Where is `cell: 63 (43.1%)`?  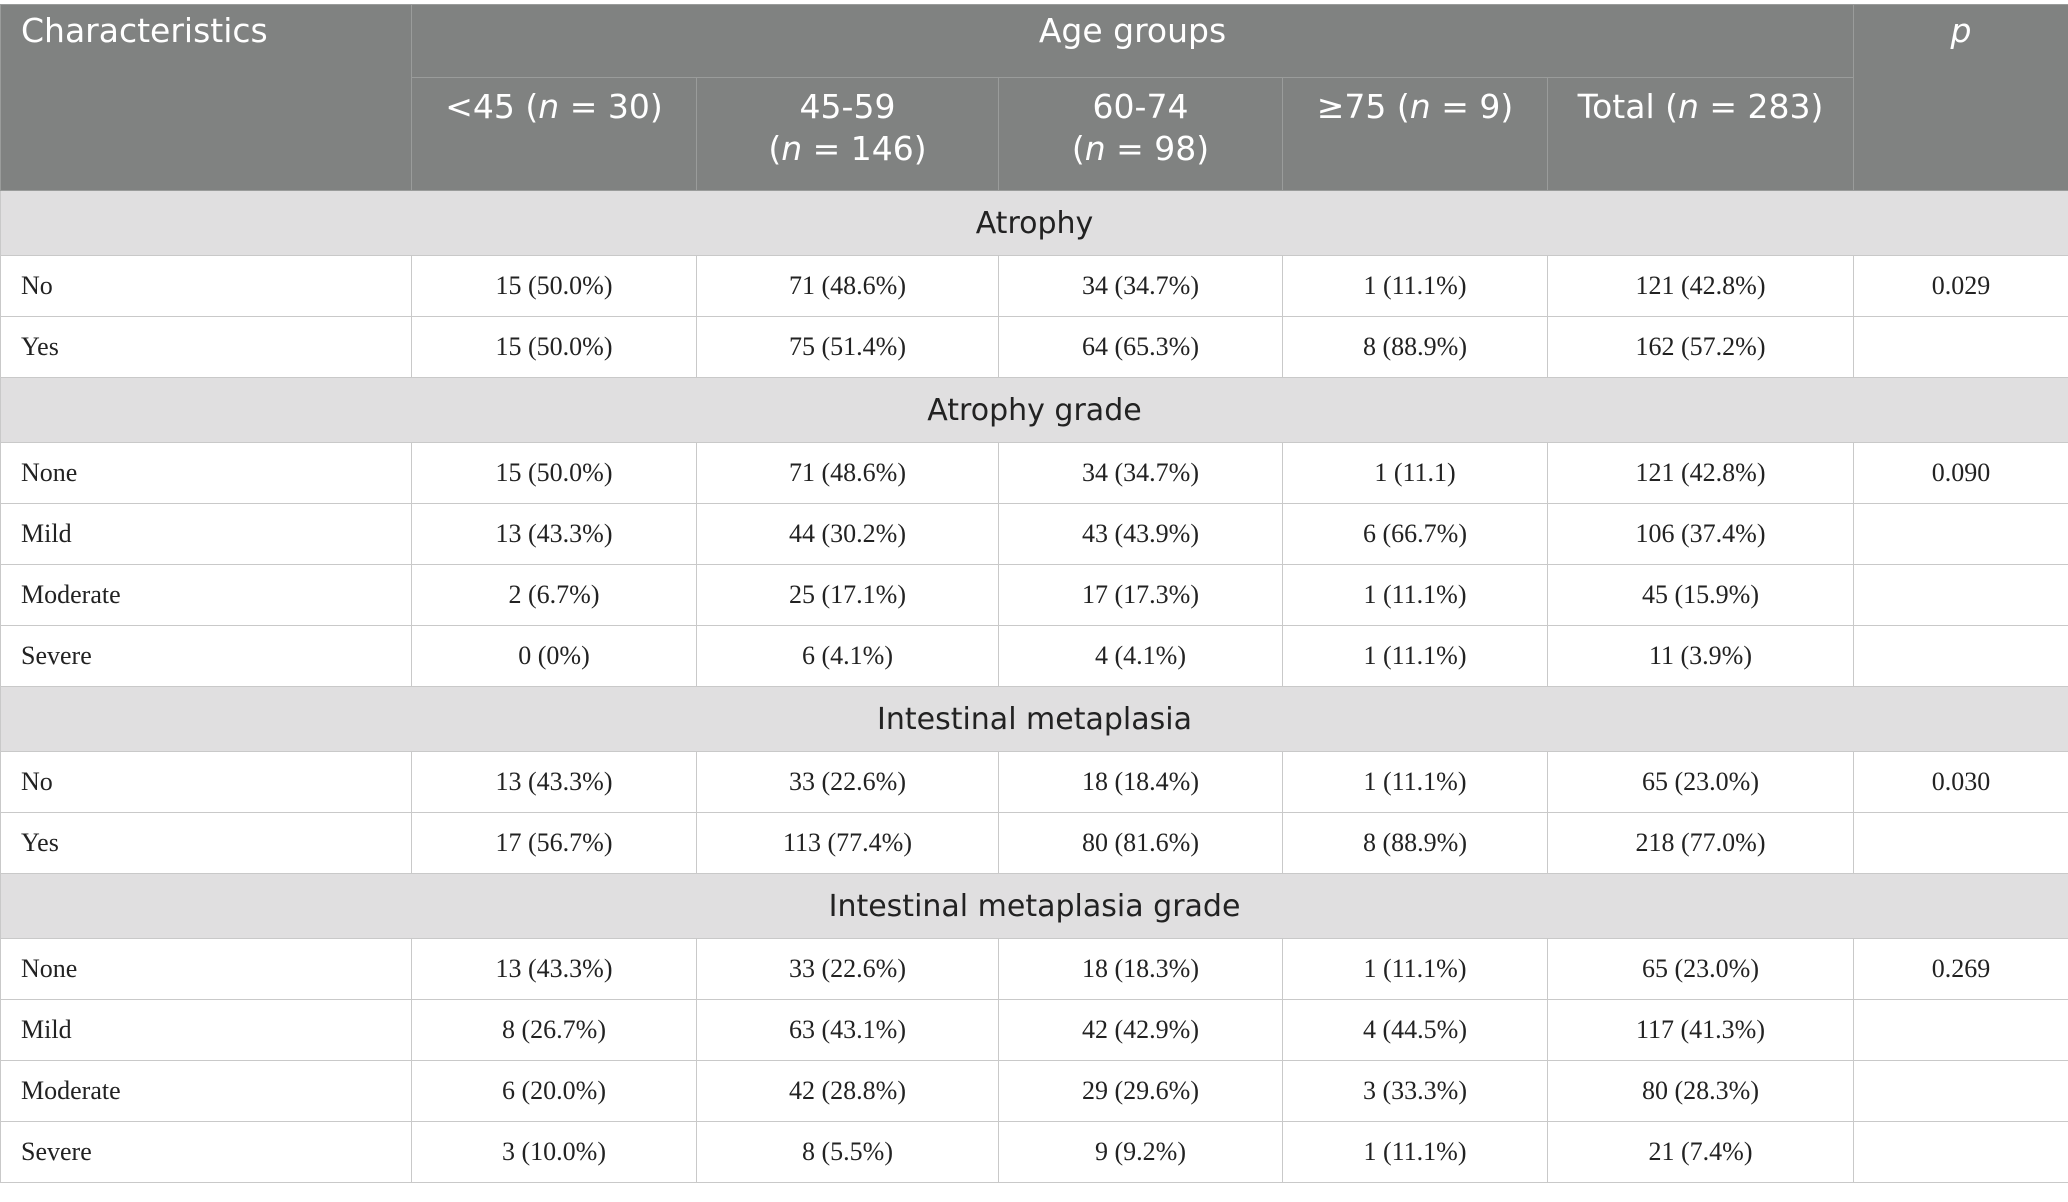 cell: 63 (43.1%) is located at coordinates (848, 1030).